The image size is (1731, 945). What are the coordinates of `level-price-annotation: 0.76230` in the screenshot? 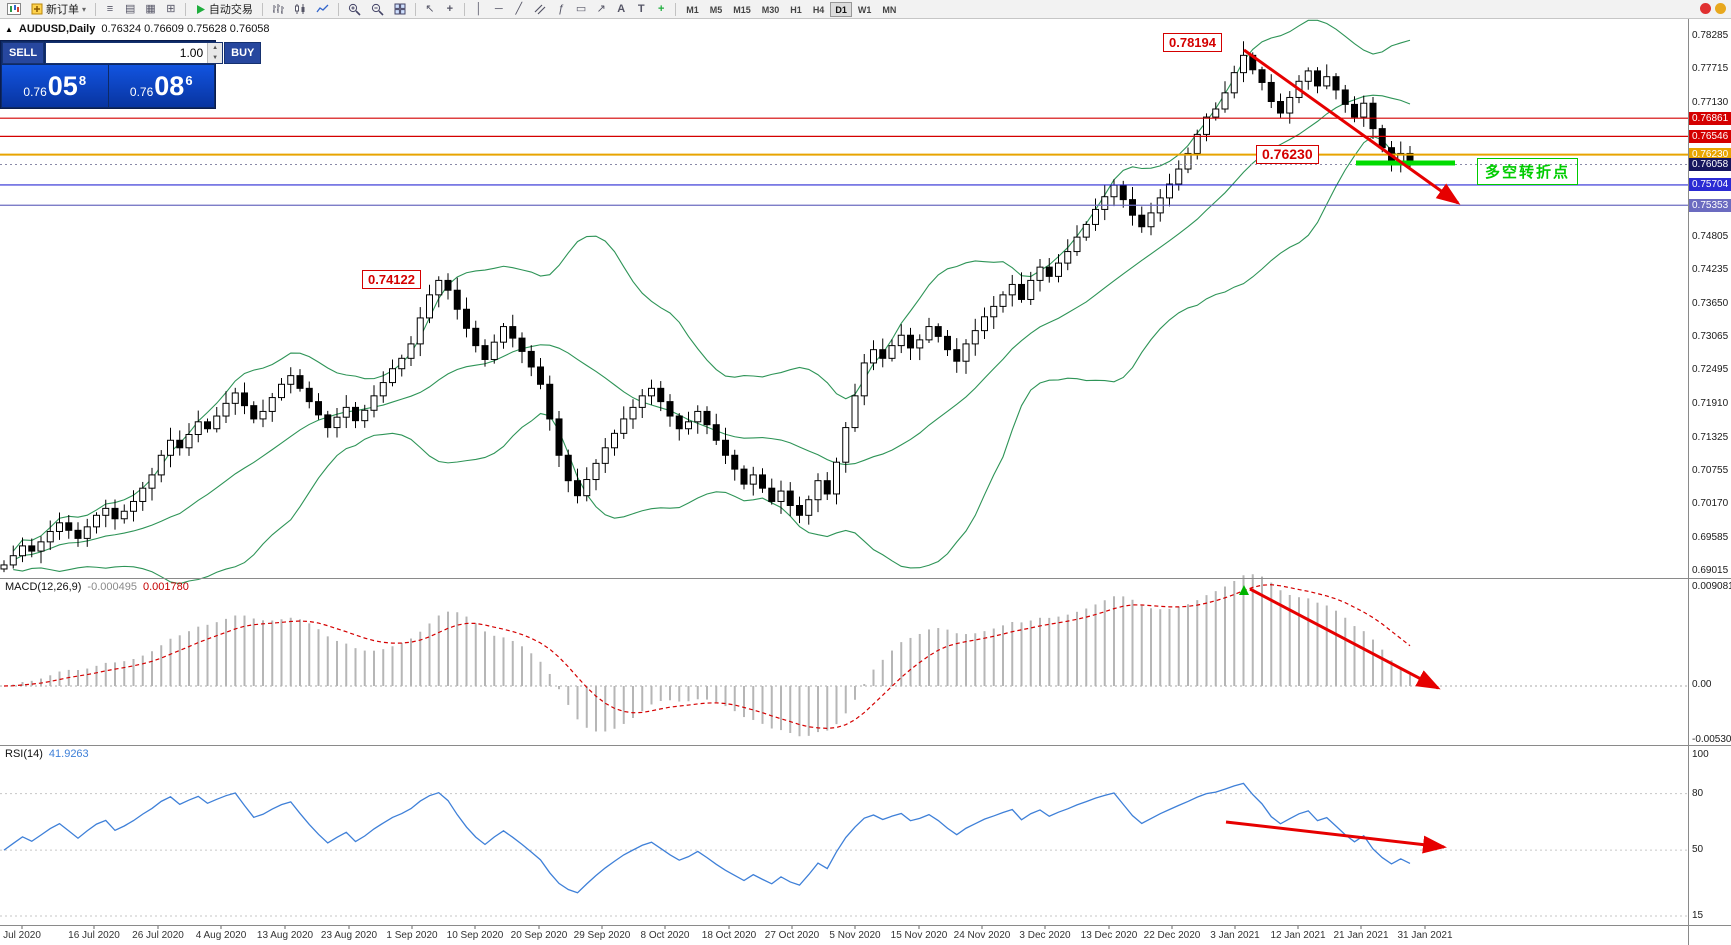 It's located at (1287, 154).